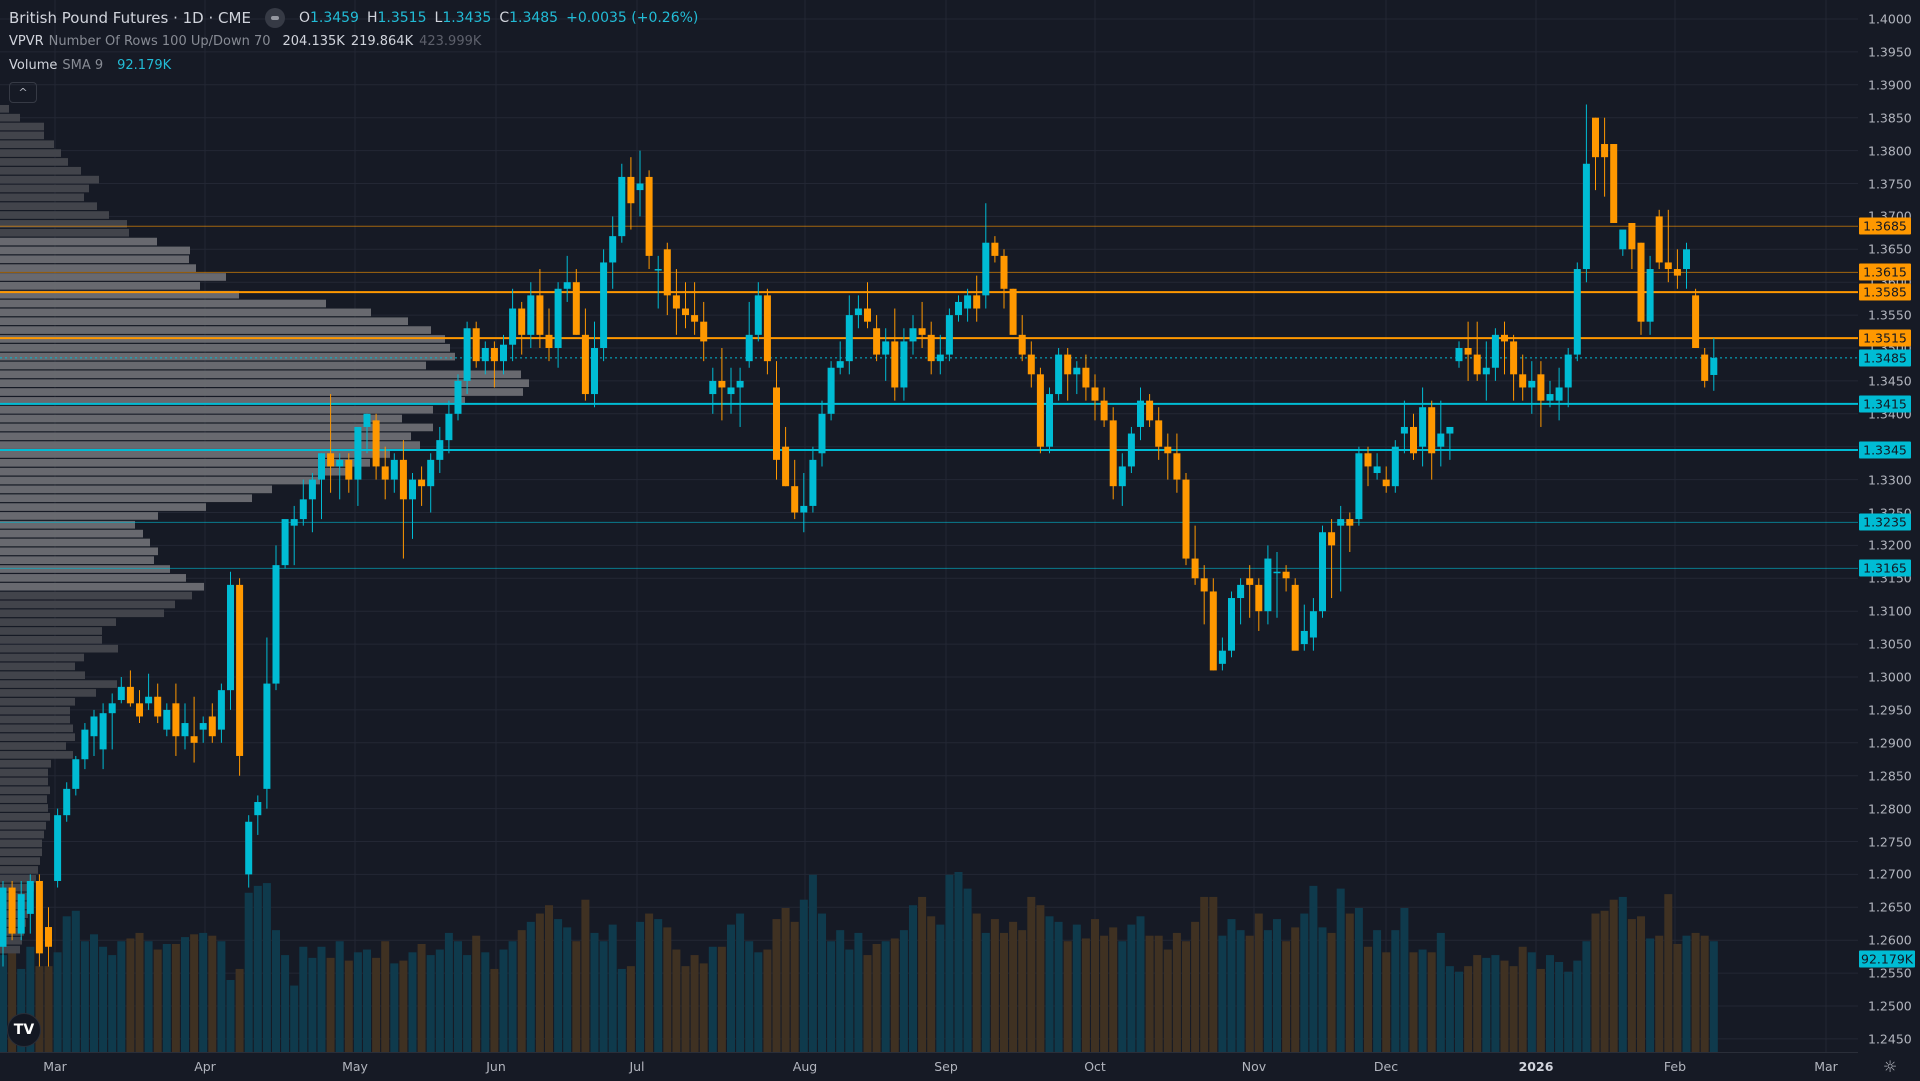 The width and height of the screenshot is (1920, 1081). I want to click on time-tick-label: Feb, so click(1675, 1066).